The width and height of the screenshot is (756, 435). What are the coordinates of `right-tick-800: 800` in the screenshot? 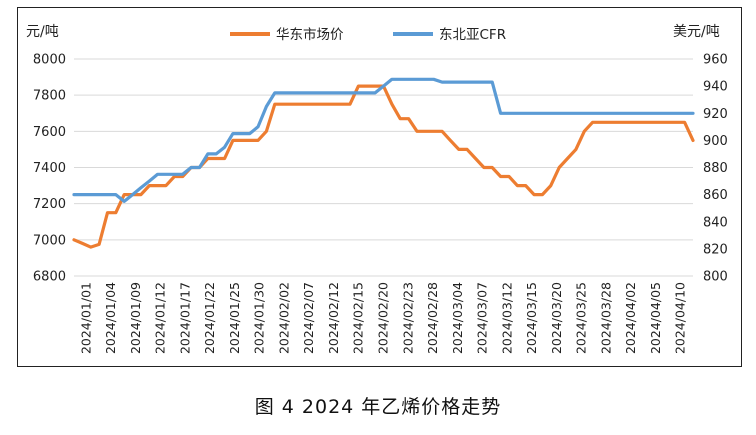 It's located at (715, 277).